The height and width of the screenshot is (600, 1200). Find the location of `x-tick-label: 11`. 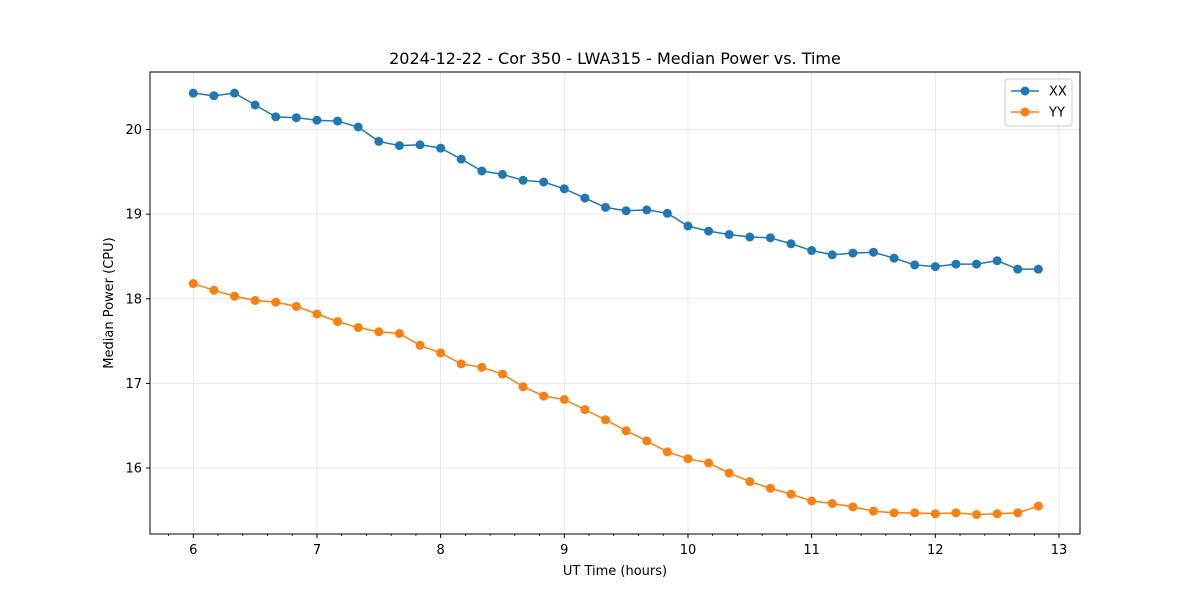

x-tick-label: 11 is located at coordinates (811, 550).